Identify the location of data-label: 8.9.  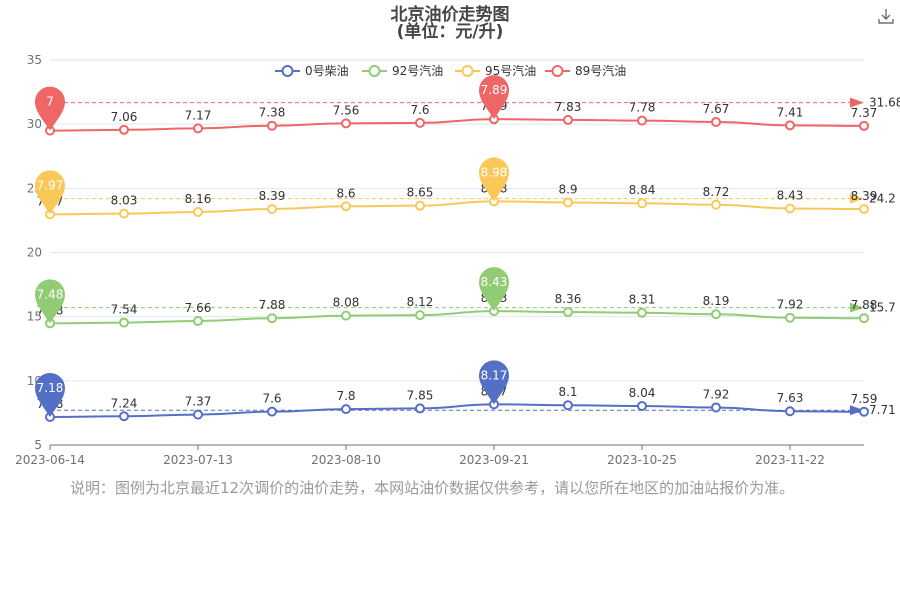
(567, 189).